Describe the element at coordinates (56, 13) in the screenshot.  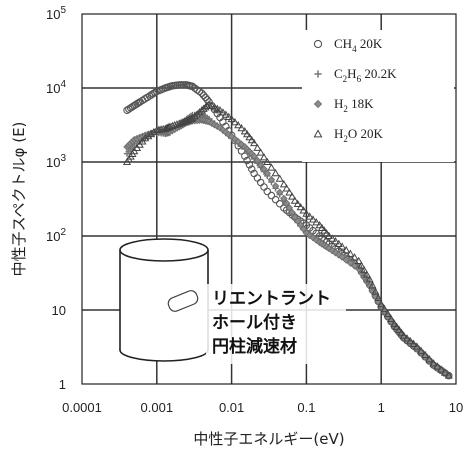
I see `y-tick-label: 10⁵` at that location.